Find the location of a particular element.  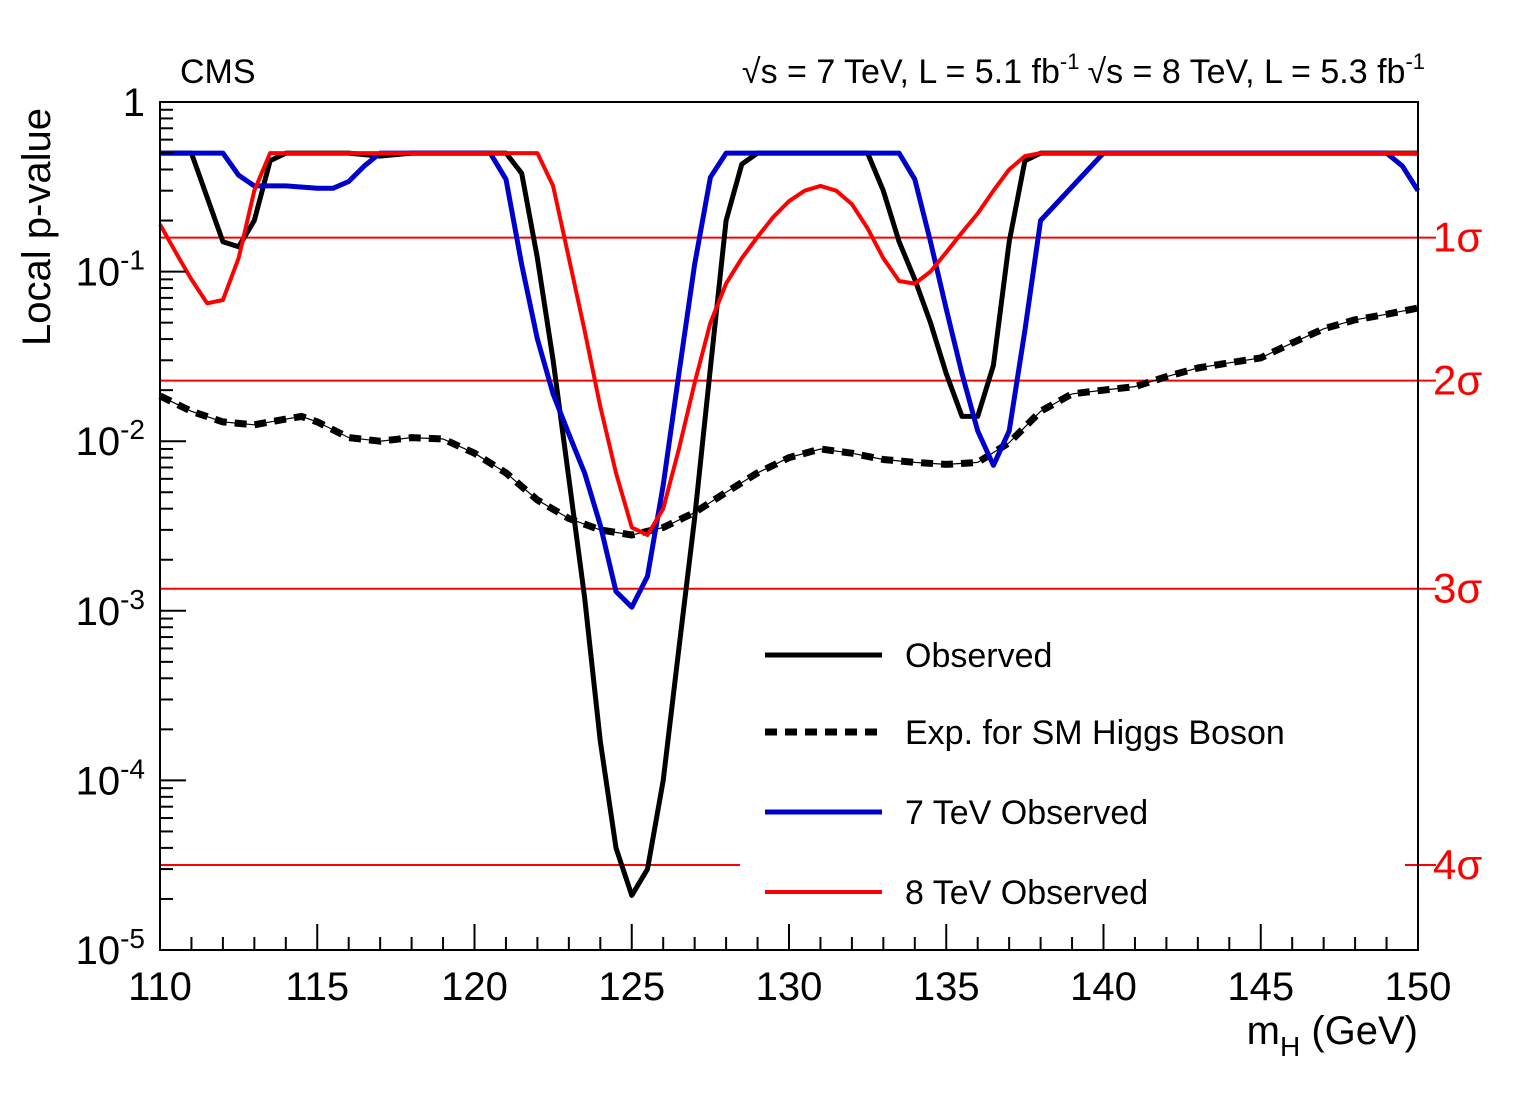

x-tick-label: 145 is located at coordinates (1260, 987).